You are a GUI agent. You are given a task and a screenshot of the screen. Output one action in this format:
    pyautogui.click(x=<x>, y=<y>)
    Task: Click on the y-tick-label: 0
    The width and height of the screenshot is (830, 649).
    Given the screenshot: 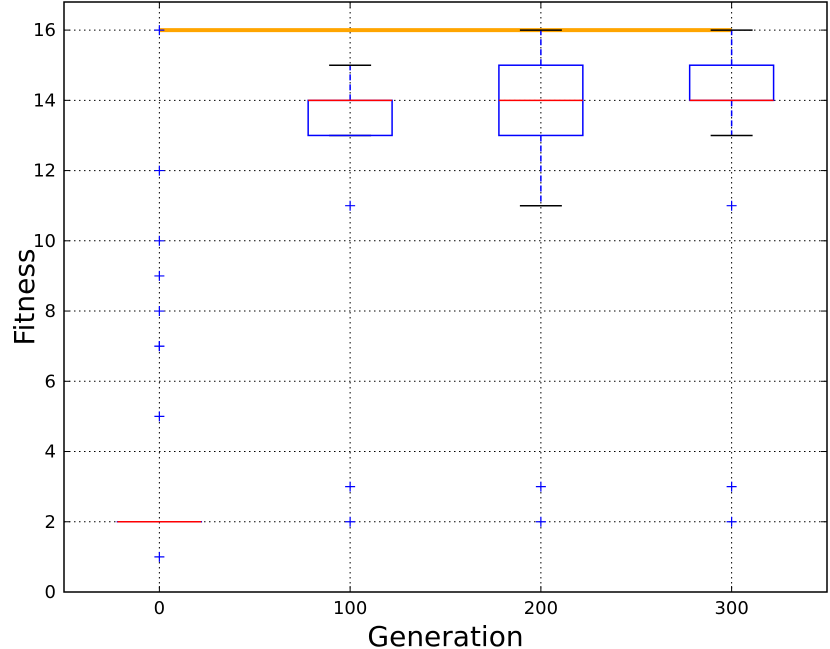 What is the action you would take?
    pyautogui.click(x=50, y=592)
    